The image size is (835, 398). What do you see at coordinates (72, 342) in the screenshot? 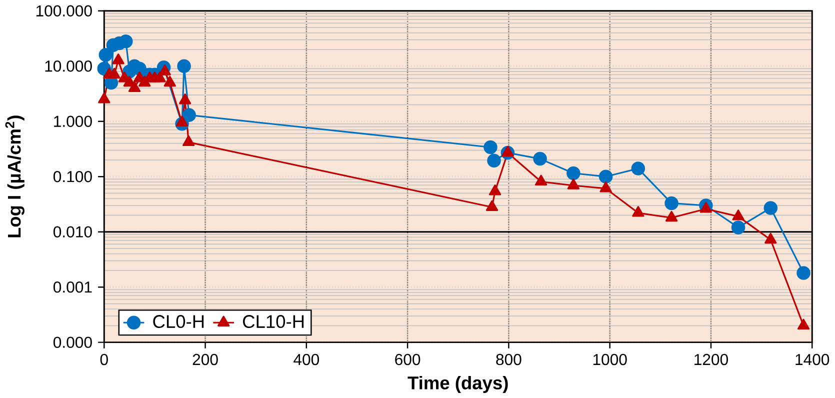
I see `y-tick-label: 0.000` at bounding box center [72, 342].